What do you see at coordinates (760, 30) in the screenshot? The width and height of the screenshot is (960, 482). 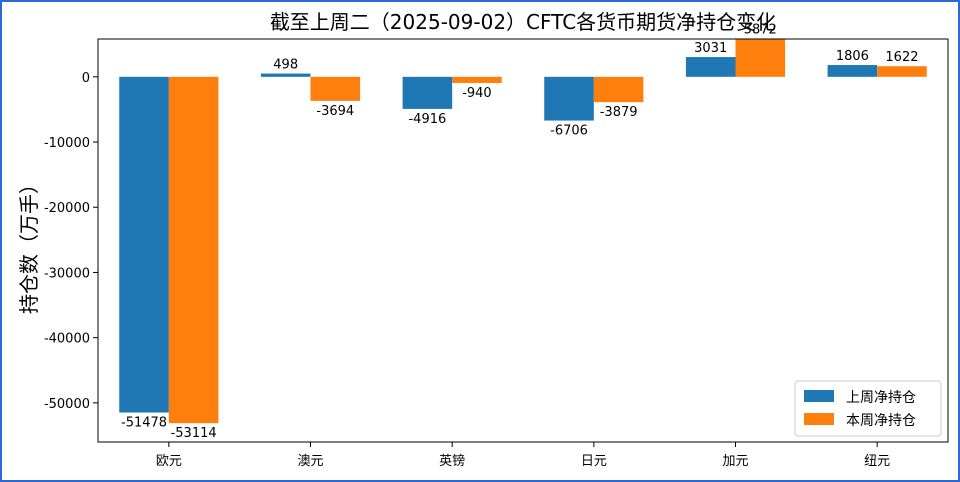 I see `data-label: 5872` at bounding box center [760, 30].